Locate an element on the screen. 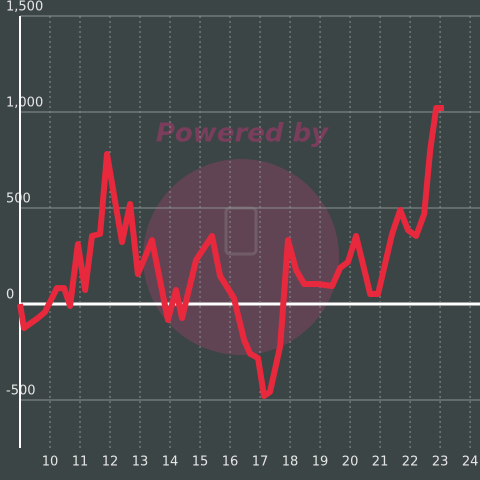  x-tick-label: 11 is located at coordinates (80, 462).